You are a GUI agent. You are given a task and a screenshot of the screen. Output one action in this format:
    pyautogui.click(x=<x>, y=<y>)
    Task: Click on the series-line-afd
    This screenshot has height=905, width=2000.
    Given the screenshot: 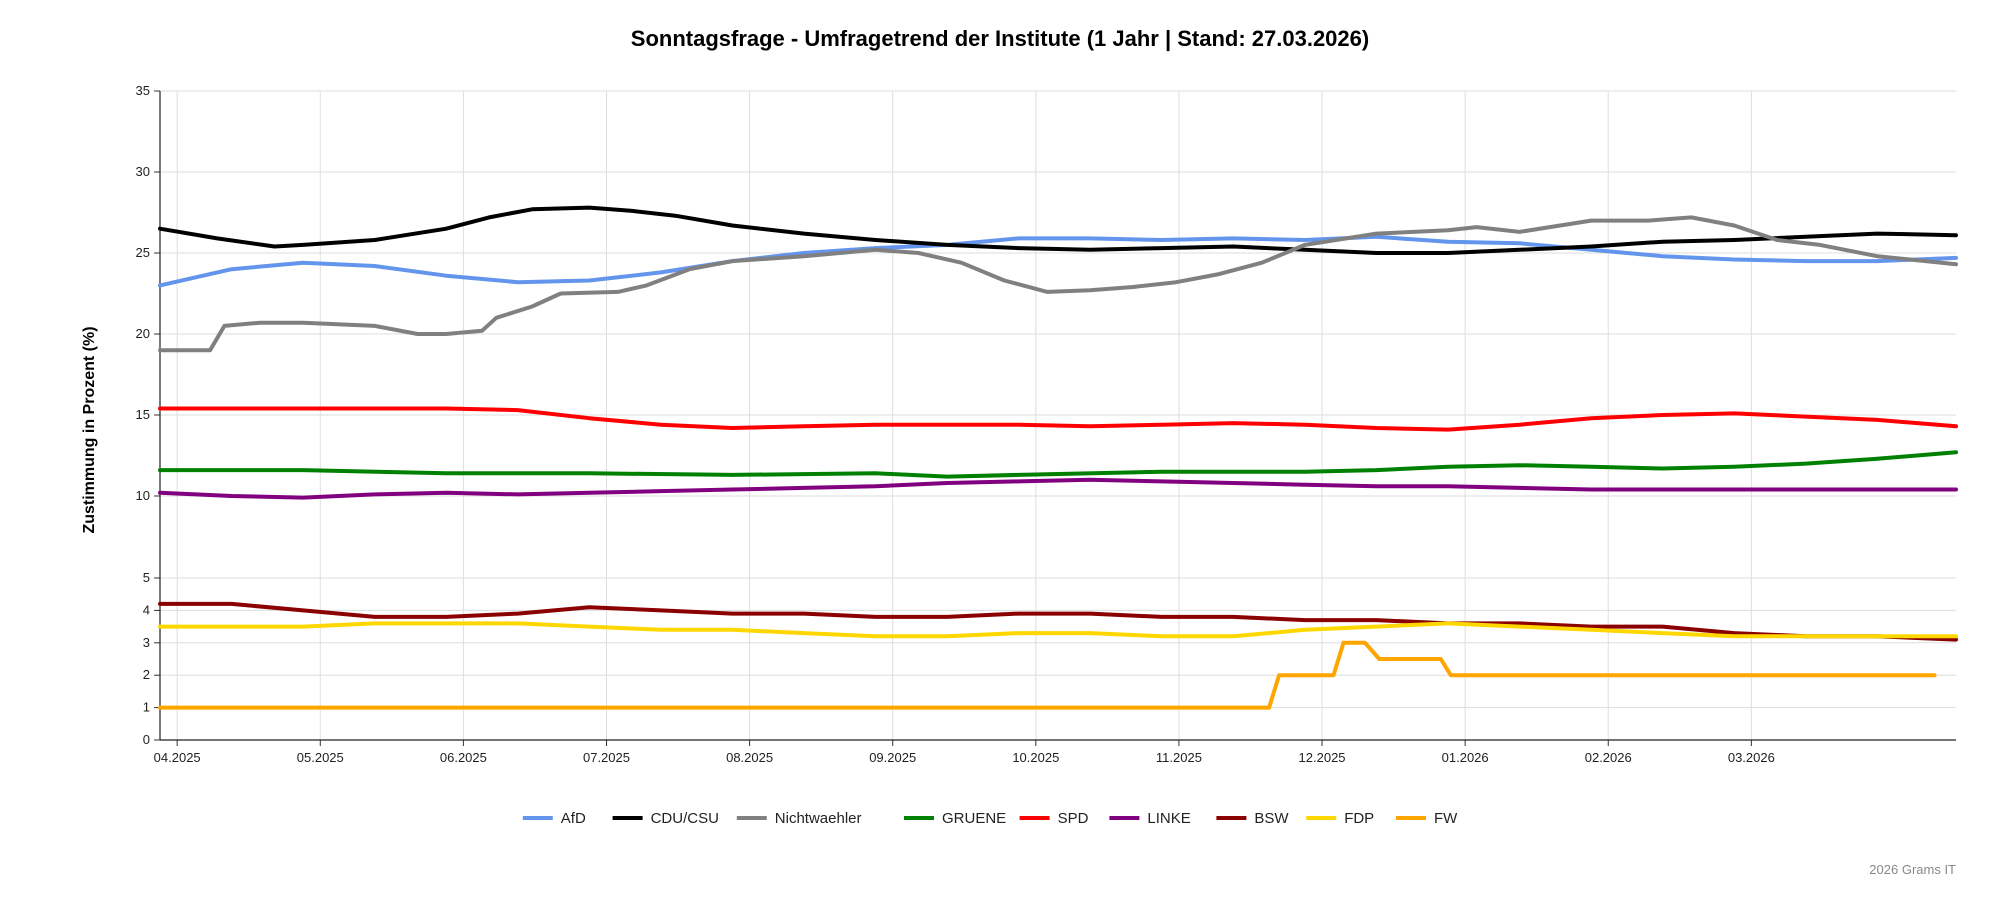 What is the action you would take?
    pyautogui.click(x=1058, y=261)
    